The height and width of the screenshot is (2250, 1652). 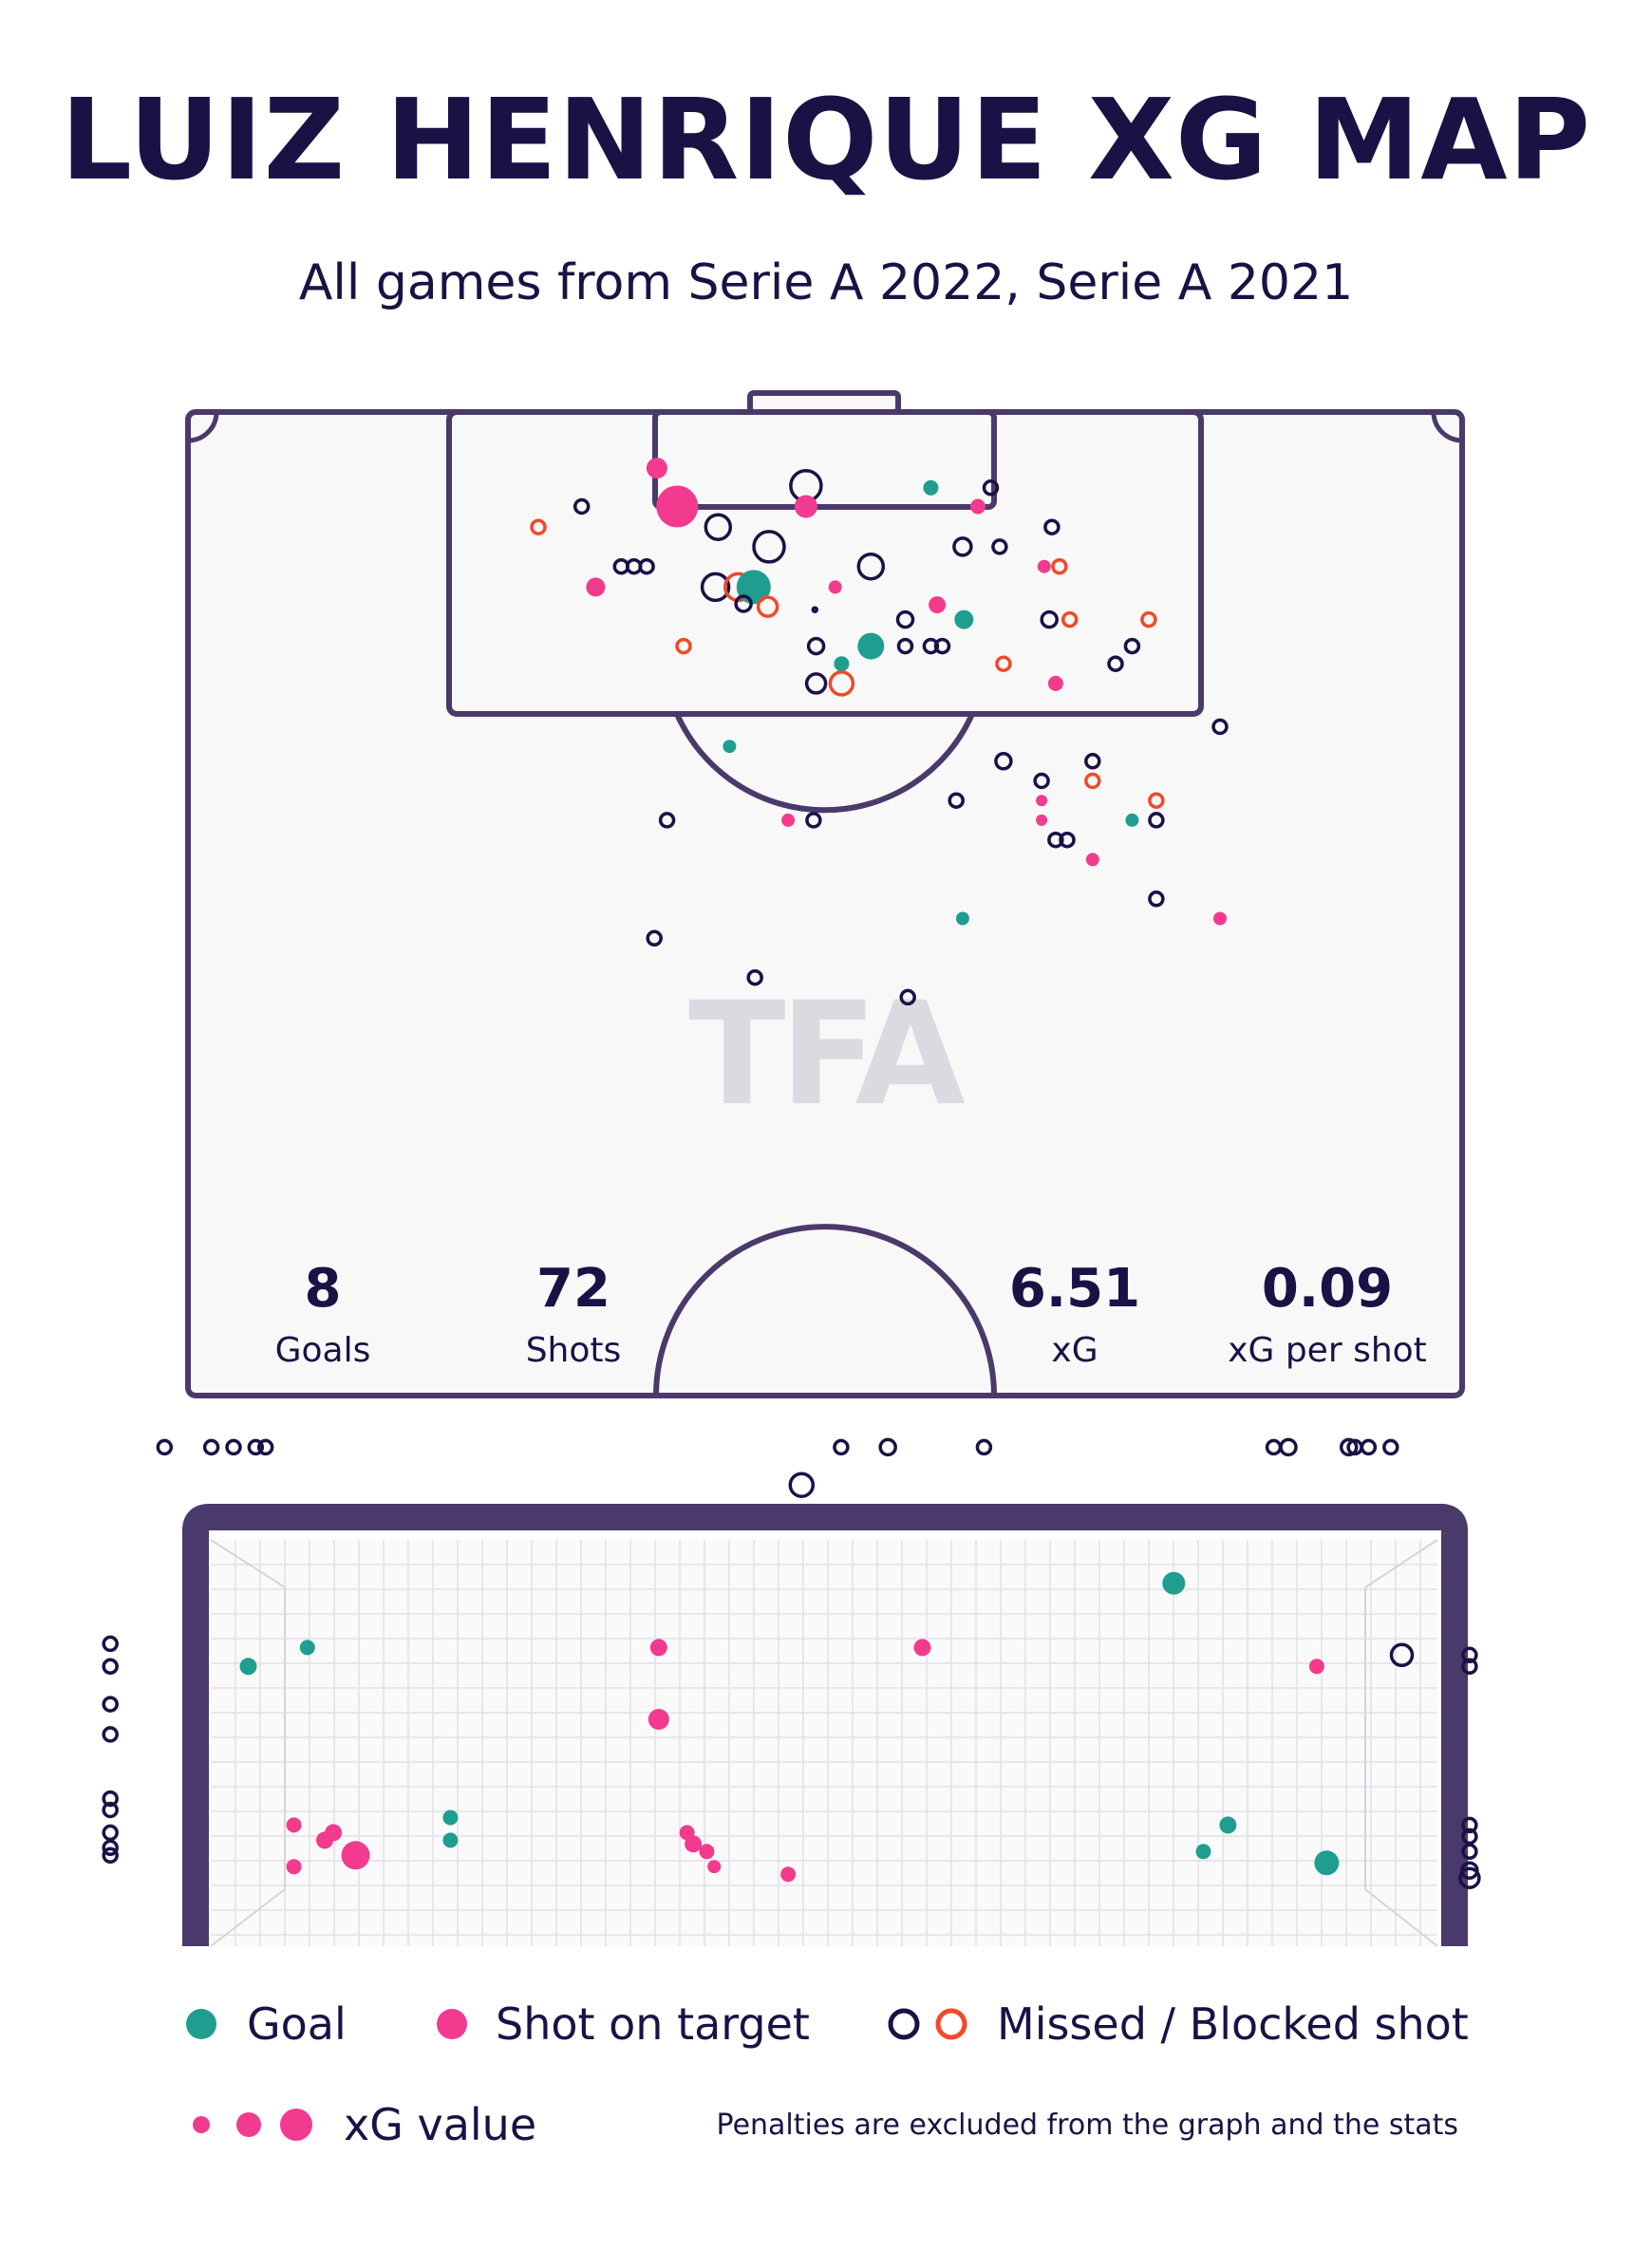 I want to click on corner-arc-right, so click(x=1447, y=427).